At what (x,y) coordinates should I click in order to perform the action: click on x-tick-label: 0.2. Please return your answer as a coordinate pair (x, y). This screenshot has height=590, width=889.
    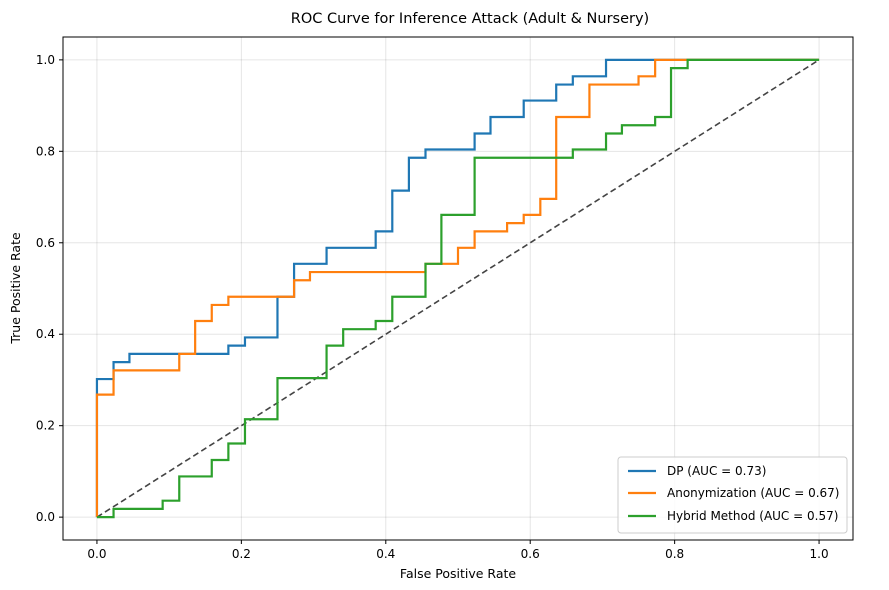
    Looking at the image, I should click on (241, 554).